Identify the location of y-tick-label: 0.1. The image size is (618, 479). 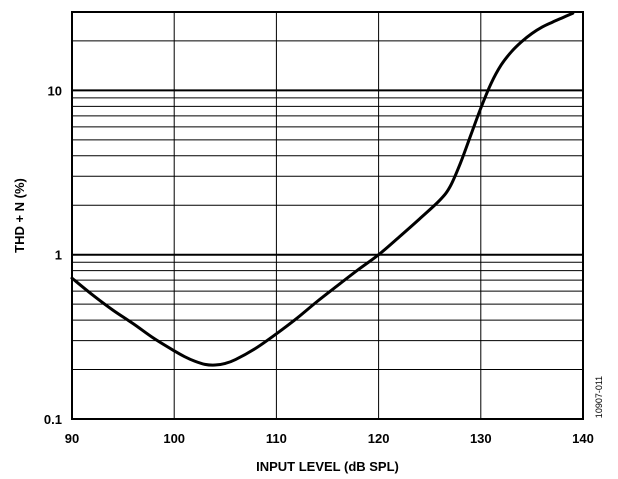
(53, 419).